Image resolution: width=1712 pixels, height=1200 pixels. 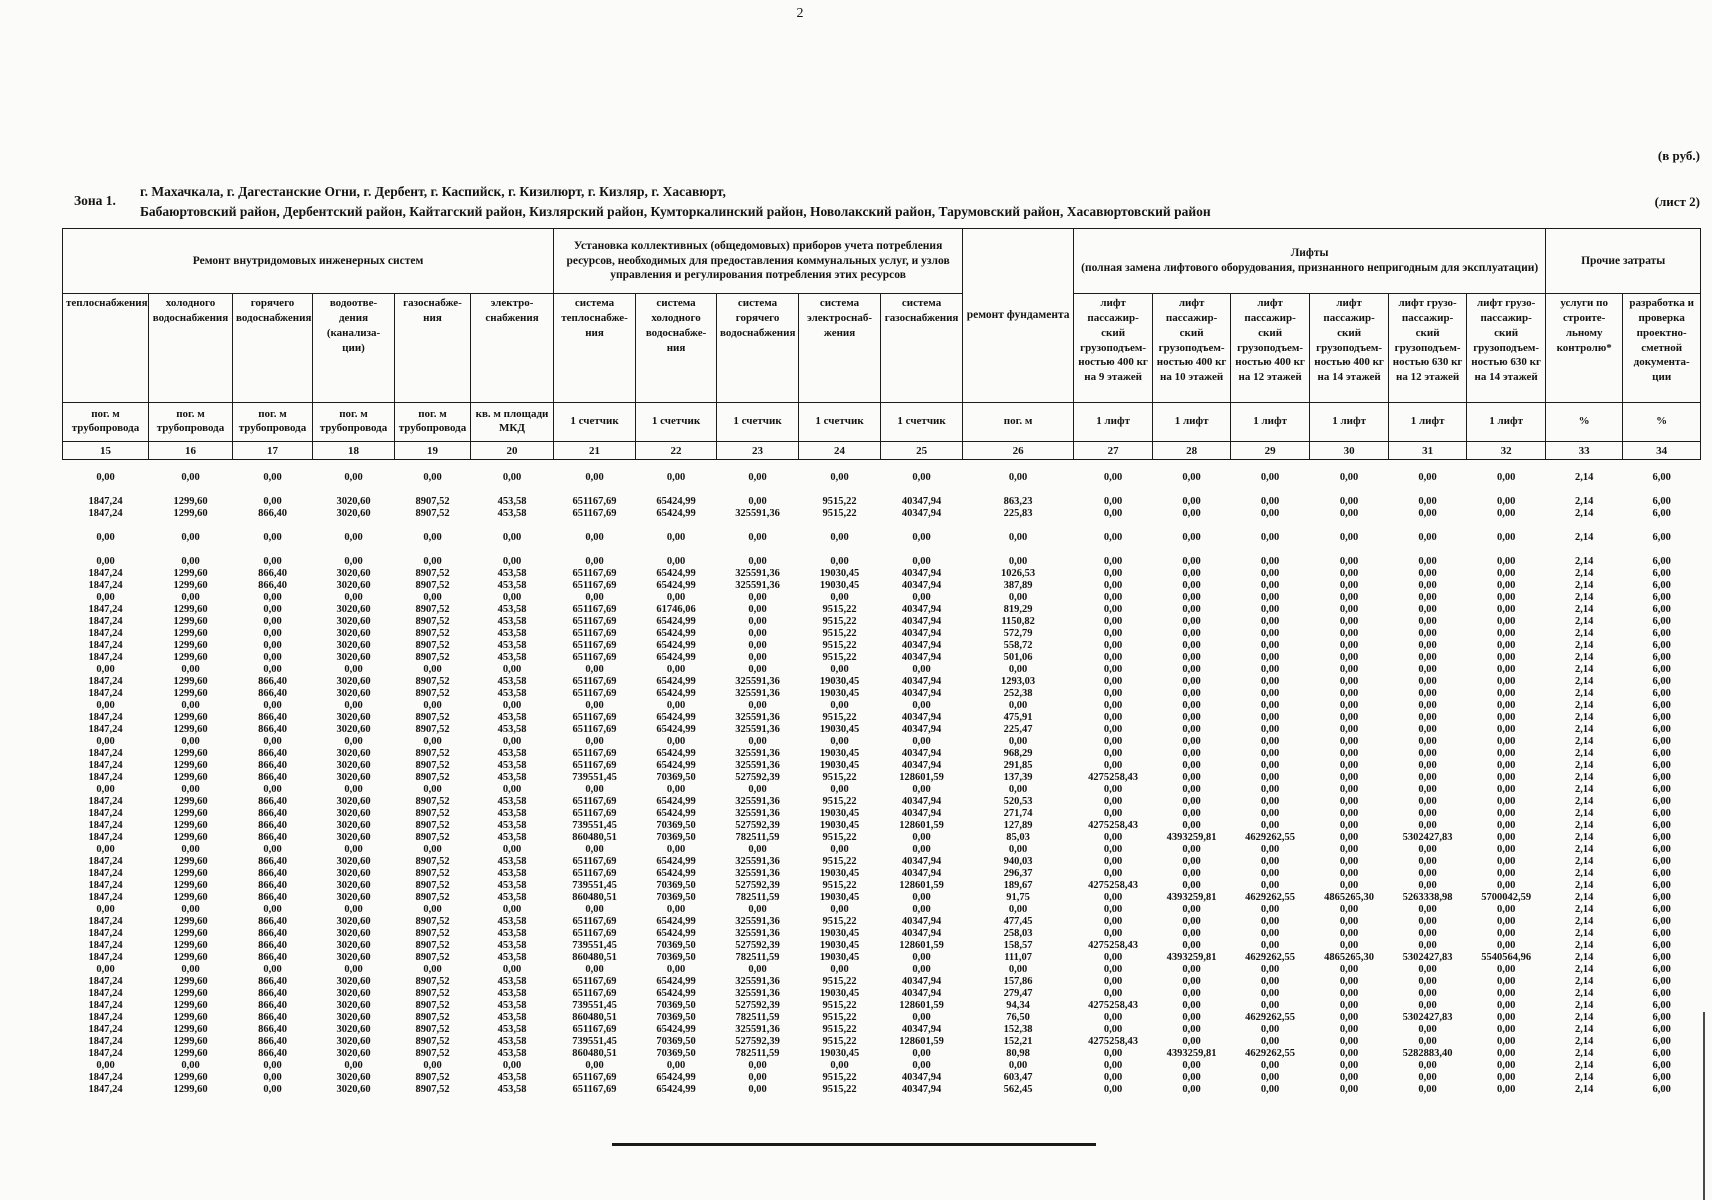 I want to click on cell-r35-c19: 8907,52, so click(x=432, y=897).